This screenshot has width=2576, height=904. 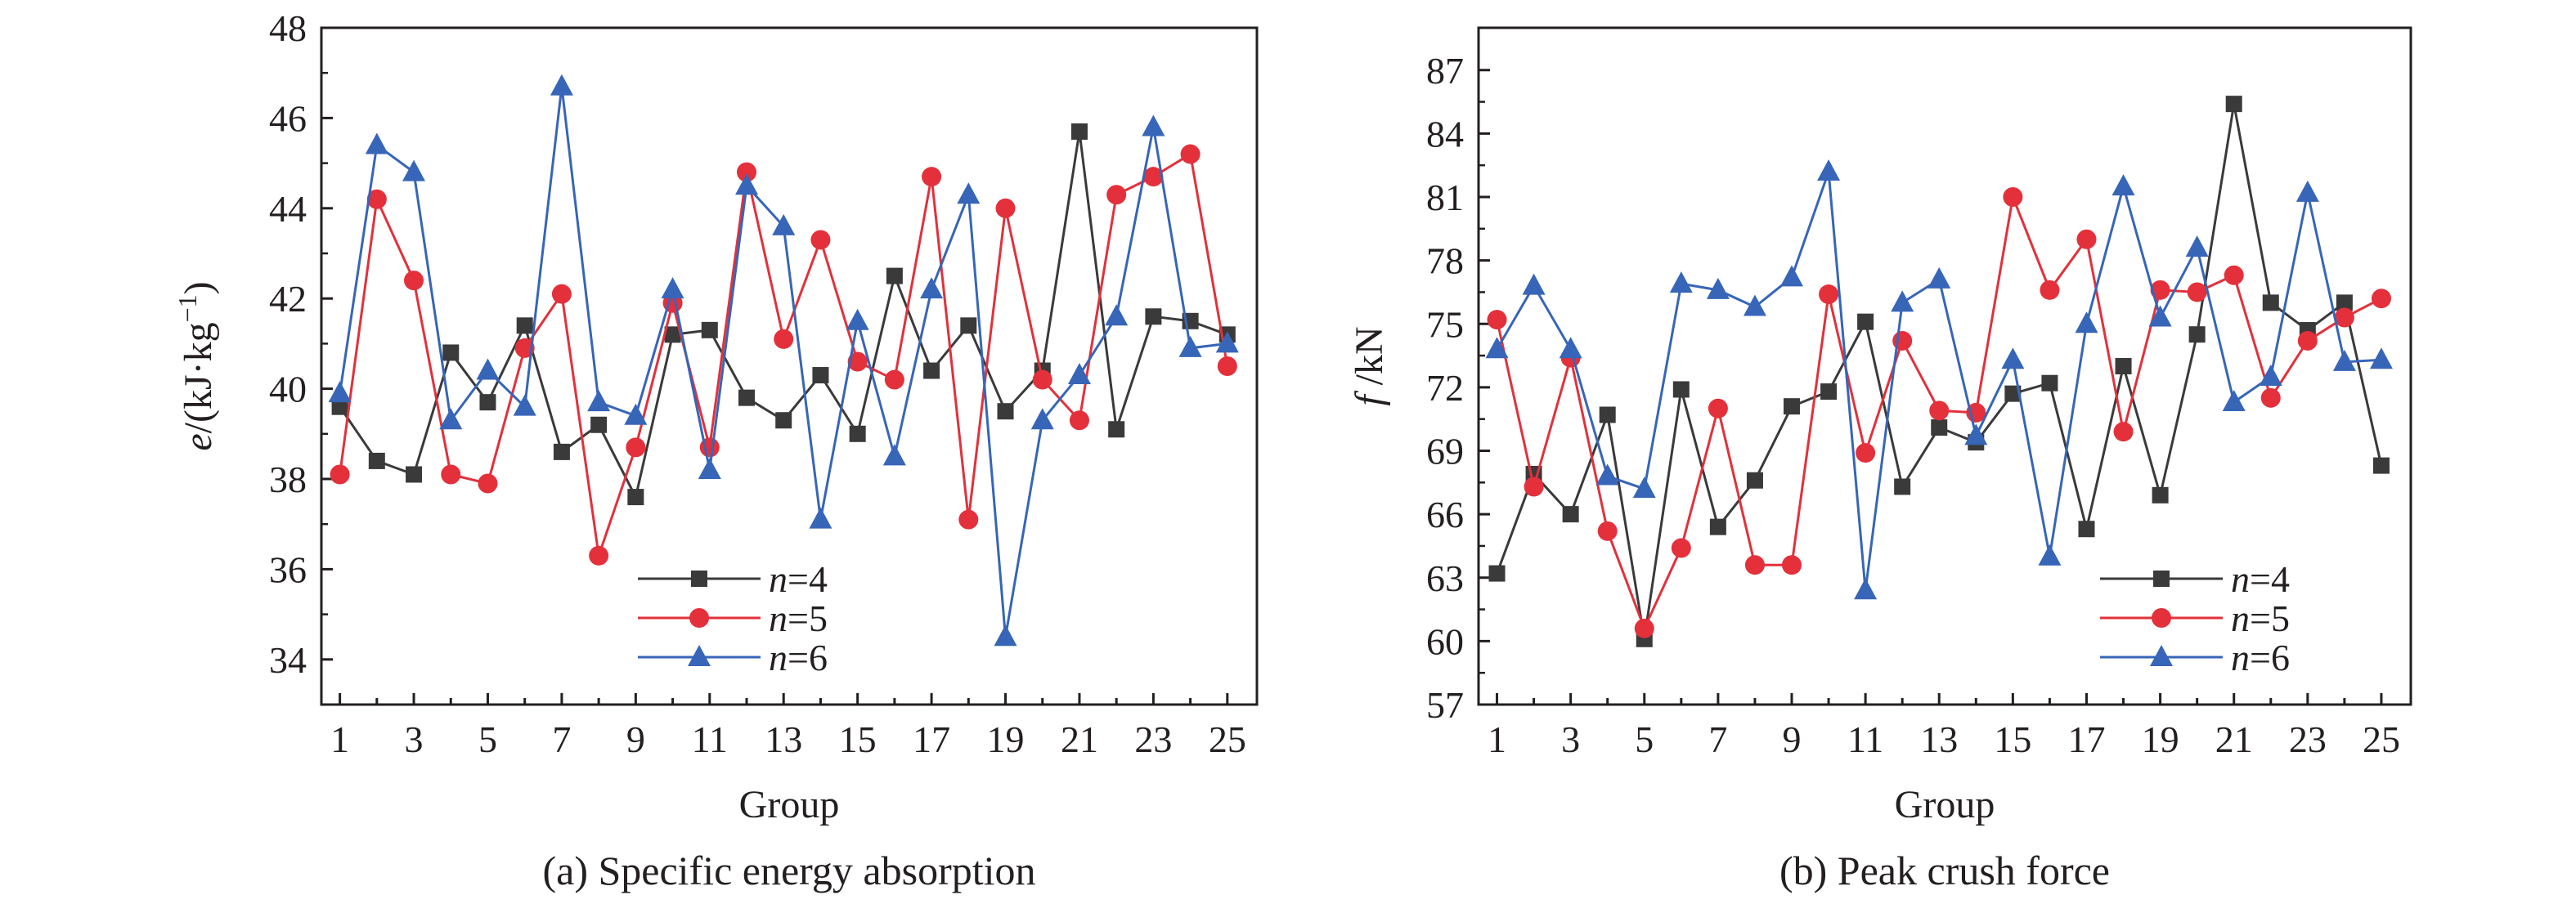 What do you see at coordinates (1944, 870) in the screenshot?
I see `panel-caption: (b) Peak crush force` at bounding box center [1944, 870].